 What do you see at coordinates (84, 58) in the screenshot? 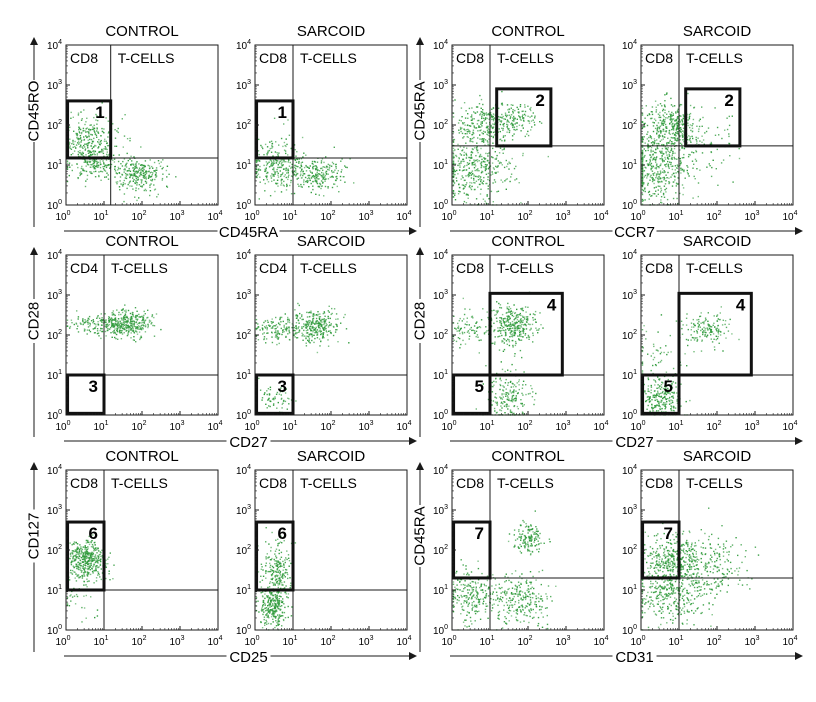
I see `subset-label: CD8` at bounding box center [84, 58].